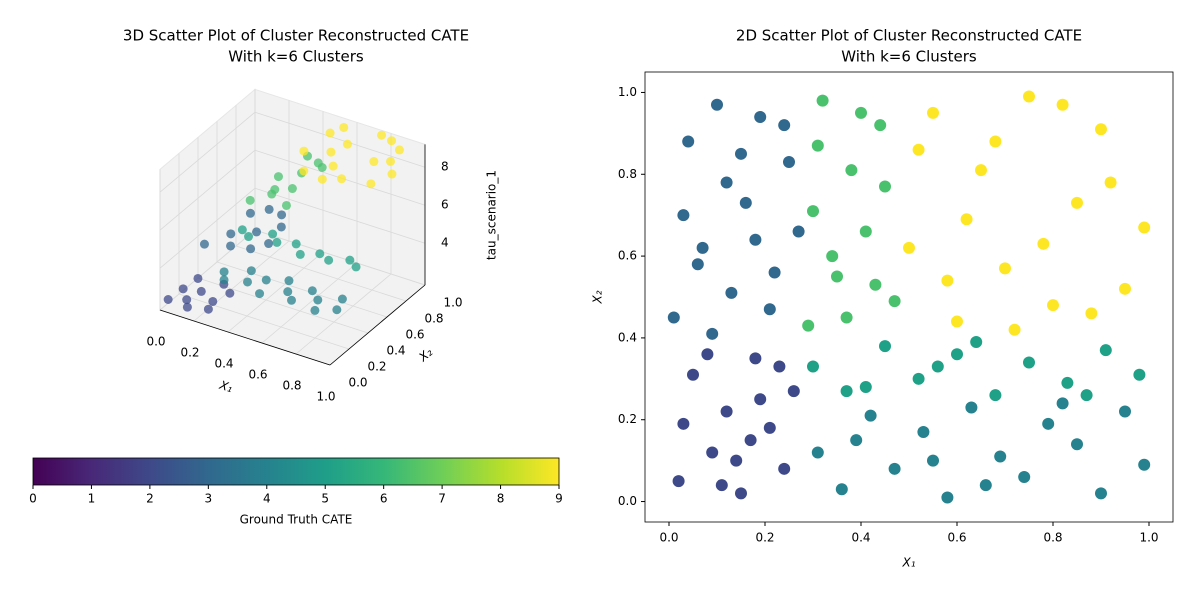  Describe the element at coordinates (559, 499) in the screenshot. I see `colorbar-tick-label: 9` at that location.